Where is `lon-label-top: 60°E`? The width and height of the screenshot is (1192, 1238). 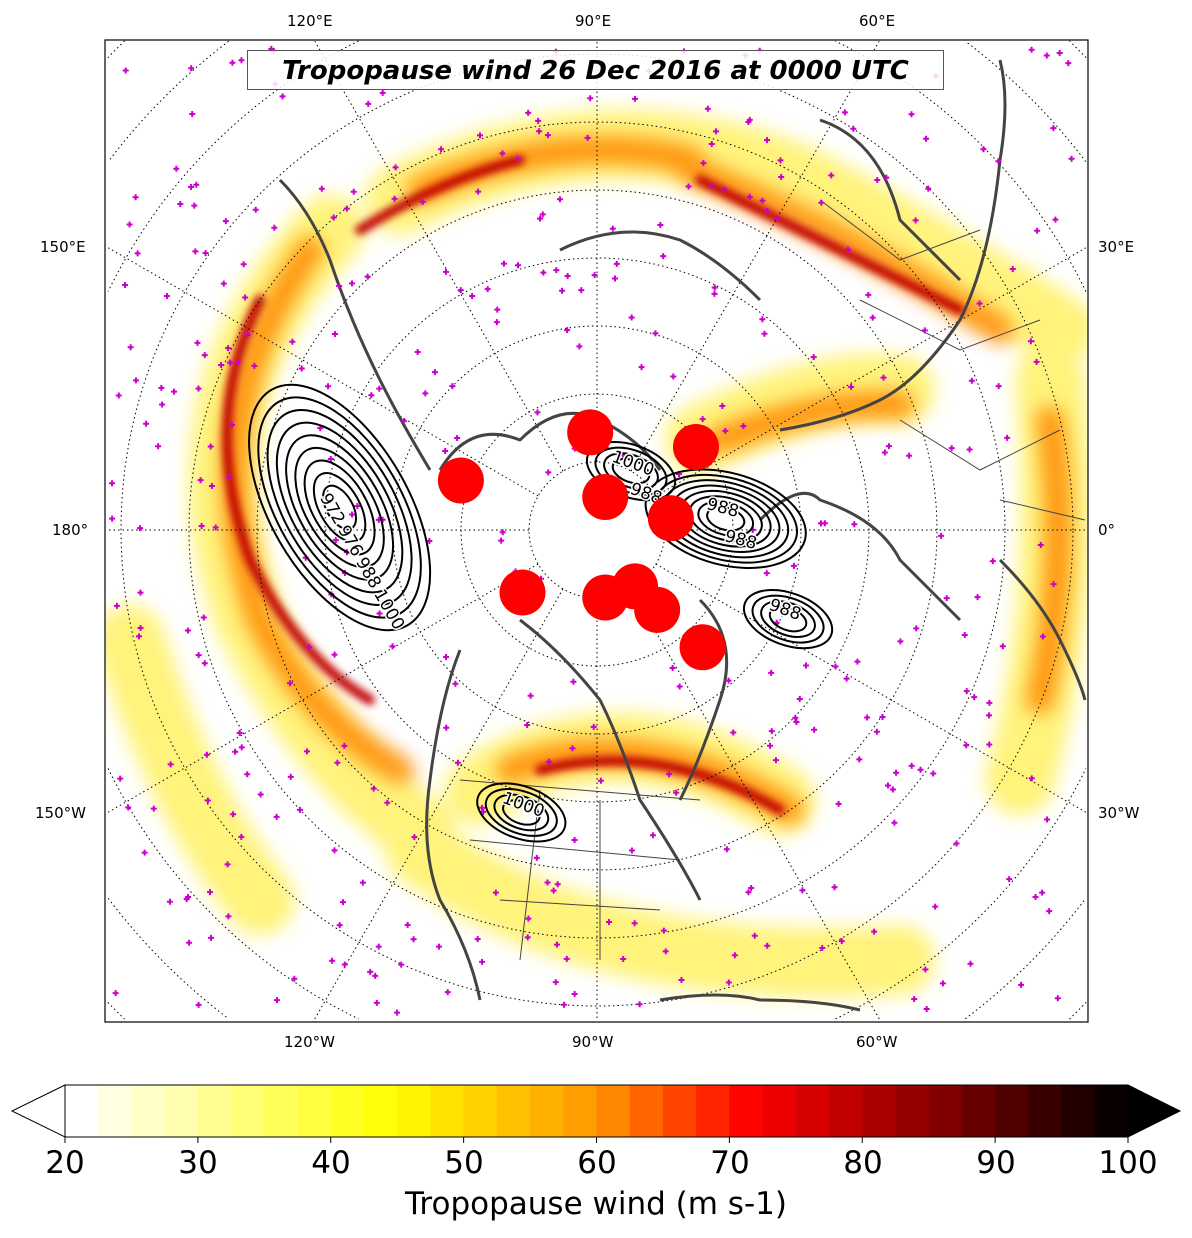
lon-label-top: 60°E is located at coordinates (877, 21).